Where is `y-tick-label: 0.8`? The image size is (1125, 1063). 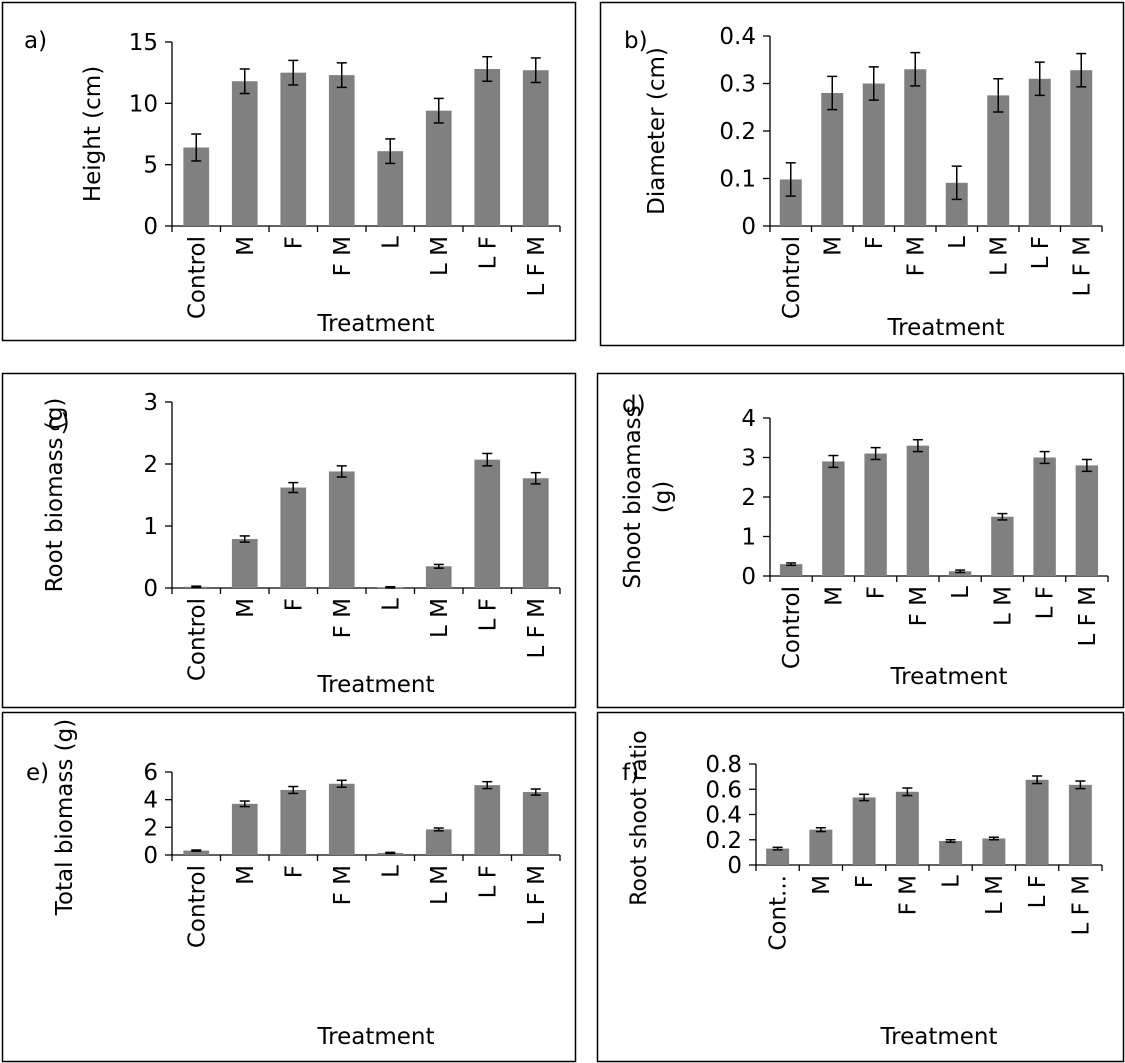
y-tick-label: 0.8 is located at coordinates (723, 765).